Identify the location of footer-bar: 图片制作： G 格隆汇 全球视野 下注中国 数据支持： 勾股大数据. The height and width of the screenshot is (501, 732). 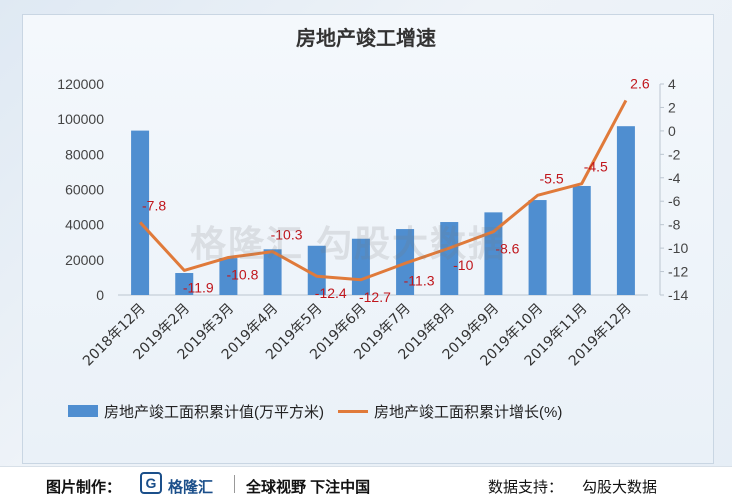
(366, 483).